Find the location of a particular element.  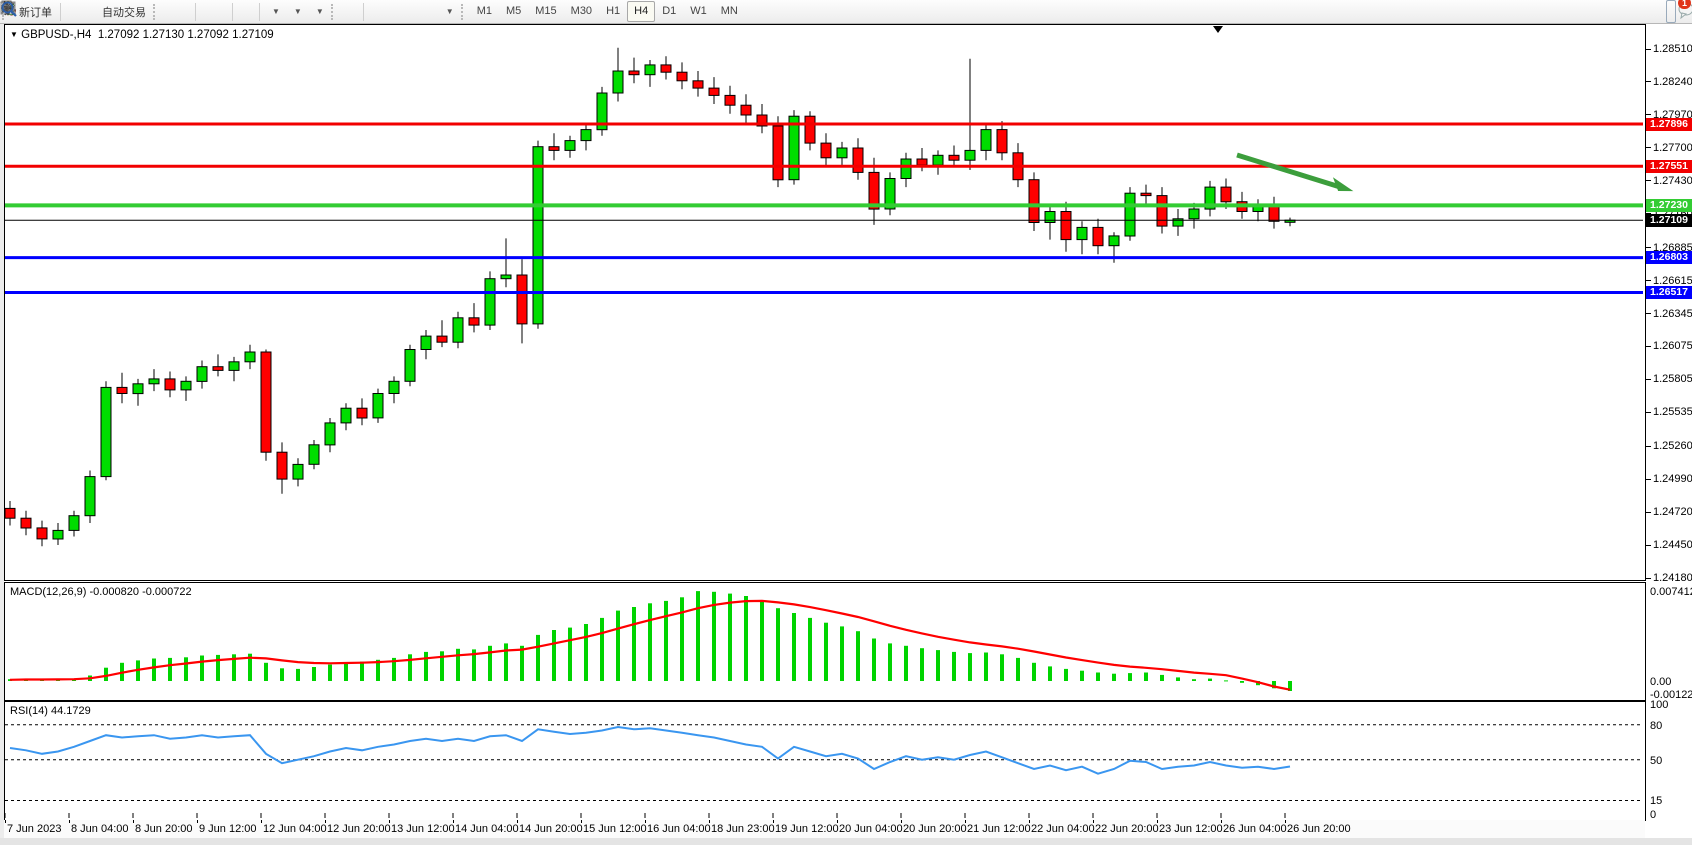

periods-button: ▼ is located at coordinates (154, 11).